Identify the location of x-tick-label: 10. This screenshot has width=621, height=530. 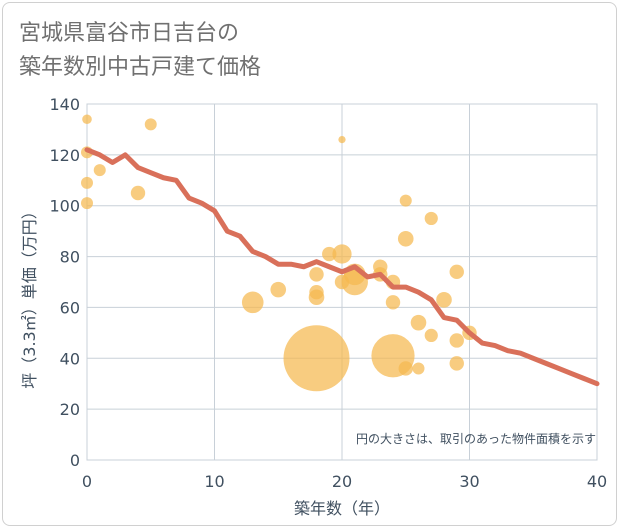
(214, 481).